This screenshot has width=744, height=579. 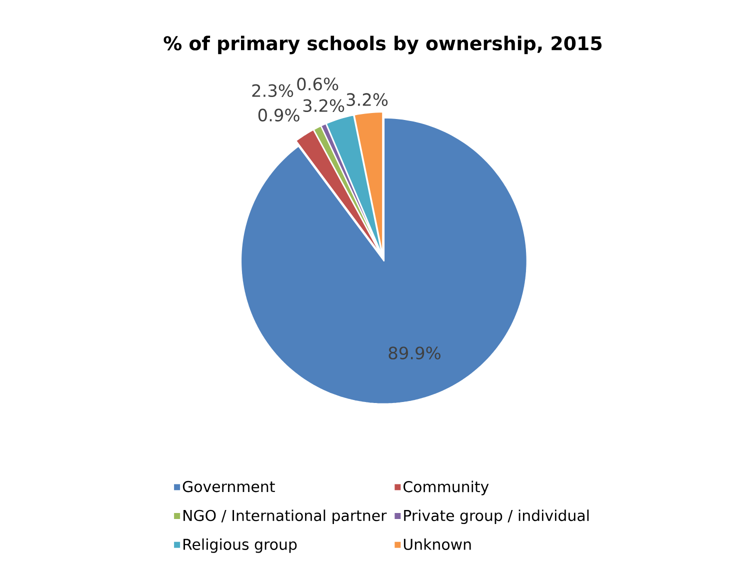 I want to click on legend-label: Community, so click(x=446, y=488).